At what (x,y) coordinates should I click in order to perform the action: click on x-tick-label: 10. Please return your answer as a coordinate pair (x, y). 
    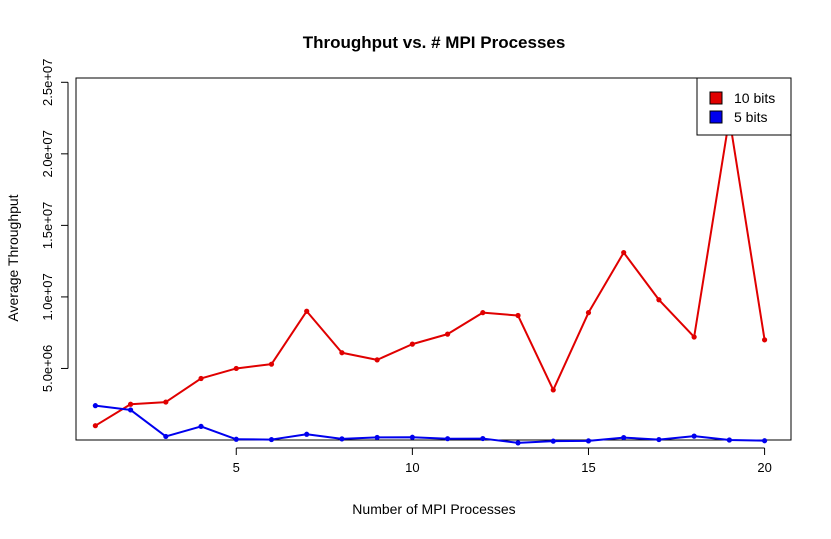
    Looking at the image, I should click on (412, 467).